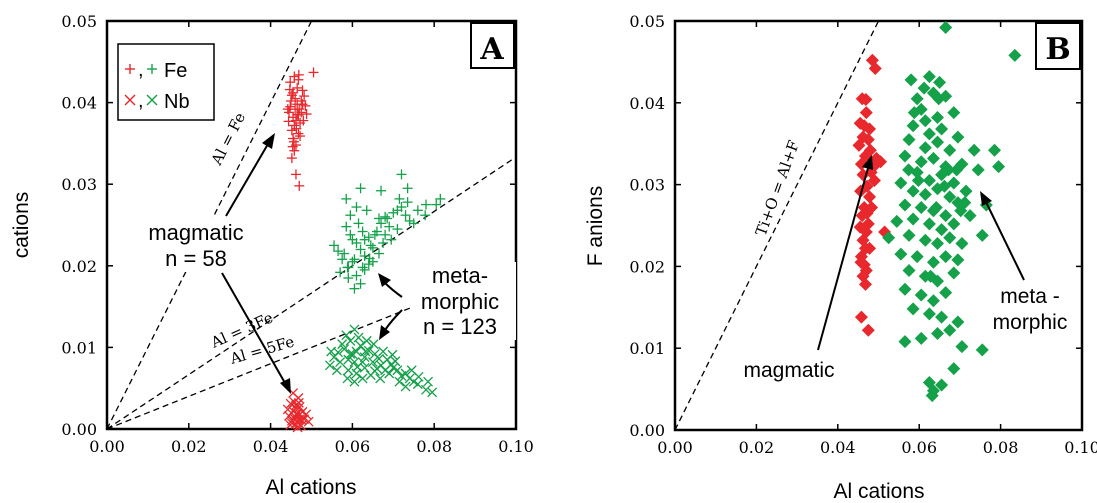 The height and width of the screenshot is (503, 1097). I want to click on magmatic-label-bg, so click(199, 245).